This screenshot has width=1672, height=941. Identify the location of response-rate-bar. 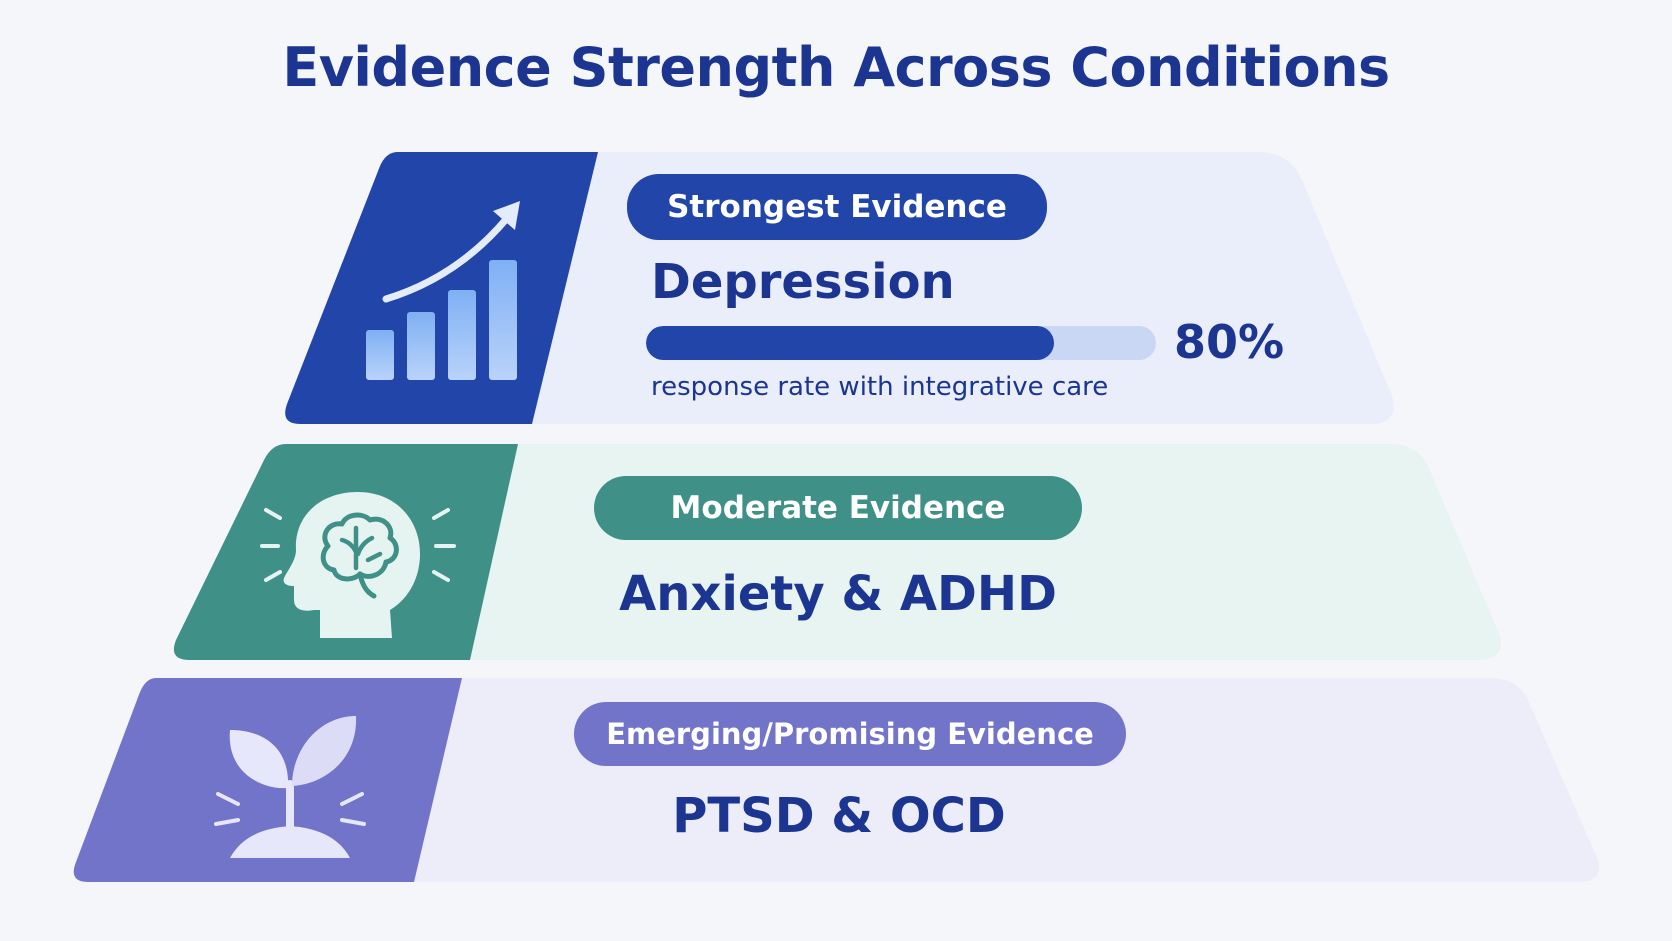
(901, 343).